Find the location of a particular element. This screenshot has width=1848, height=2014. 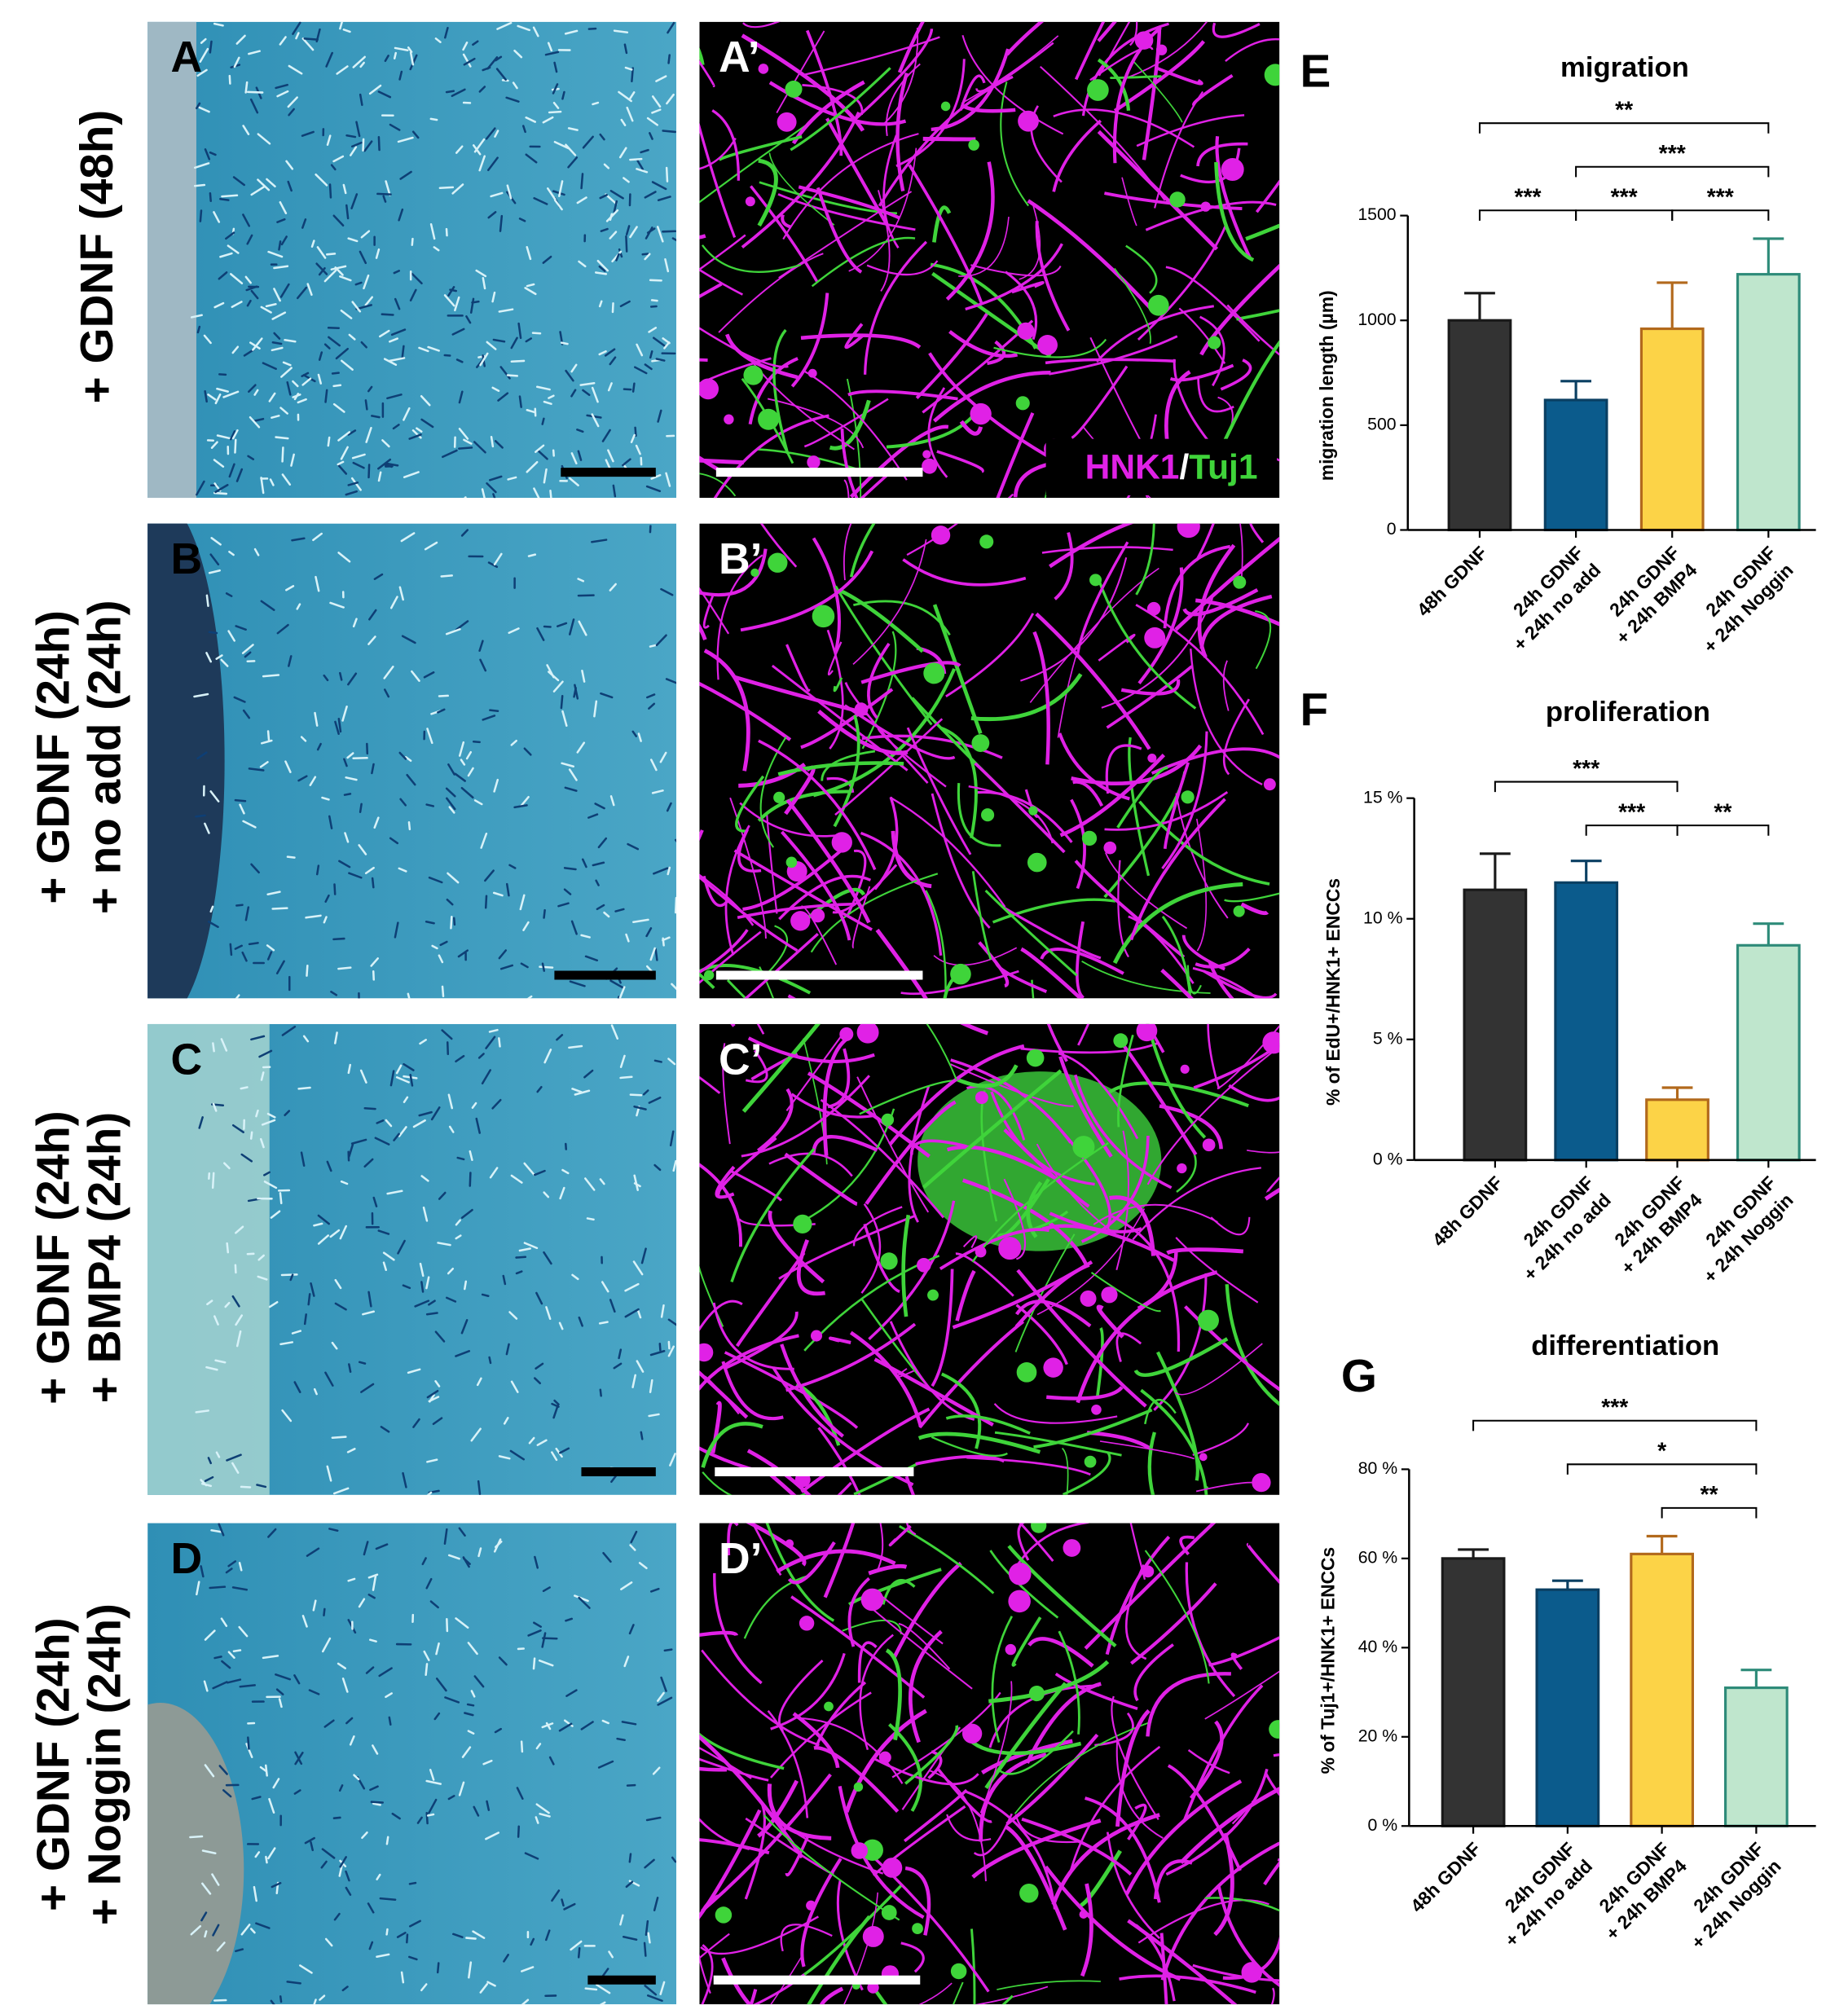

fluorescence-image is located at coordinates (989, 260).